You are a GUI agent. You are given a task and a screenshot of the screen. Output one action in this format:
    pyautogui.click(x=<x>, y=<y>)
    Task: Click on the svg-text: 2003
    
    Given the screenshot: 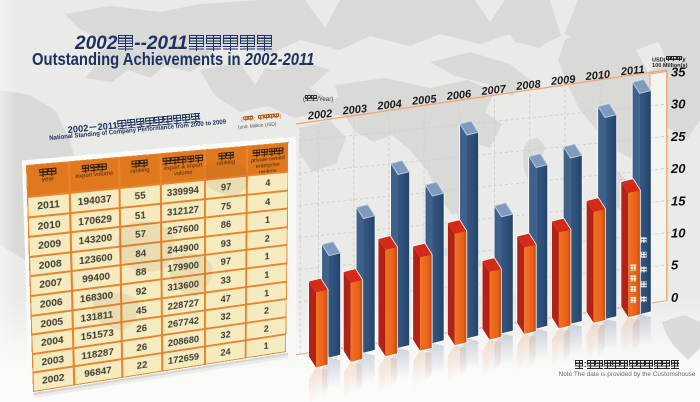 What is the action you would take?
    pyautogui.click(x=354, y=110)
    